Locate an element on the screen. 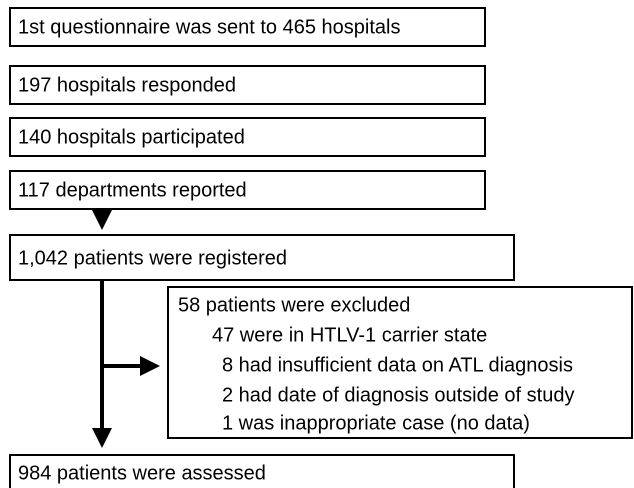  connectors is located at coordinates (126, 328).